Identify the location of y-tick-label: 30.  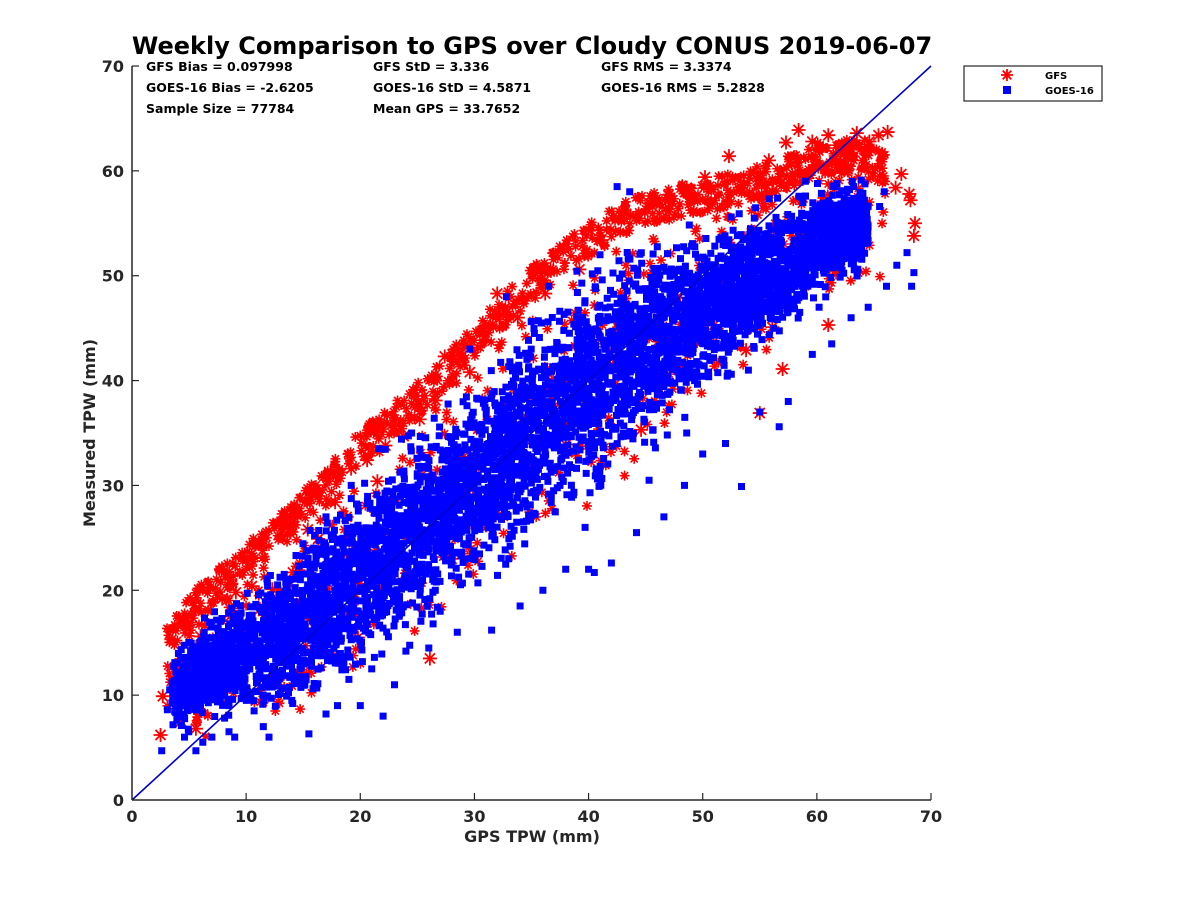
(113, 485).